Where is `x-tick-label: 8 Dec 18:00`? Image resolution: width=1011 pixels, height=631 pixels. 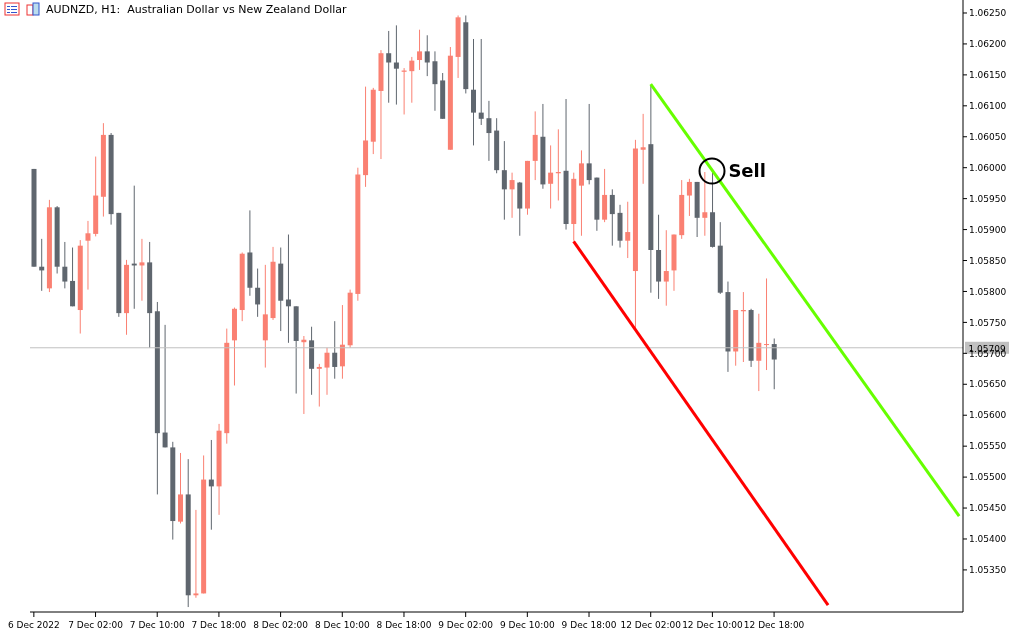 x-tick-label: 8 Dec 18:00 is located at coordinates (404, 625).